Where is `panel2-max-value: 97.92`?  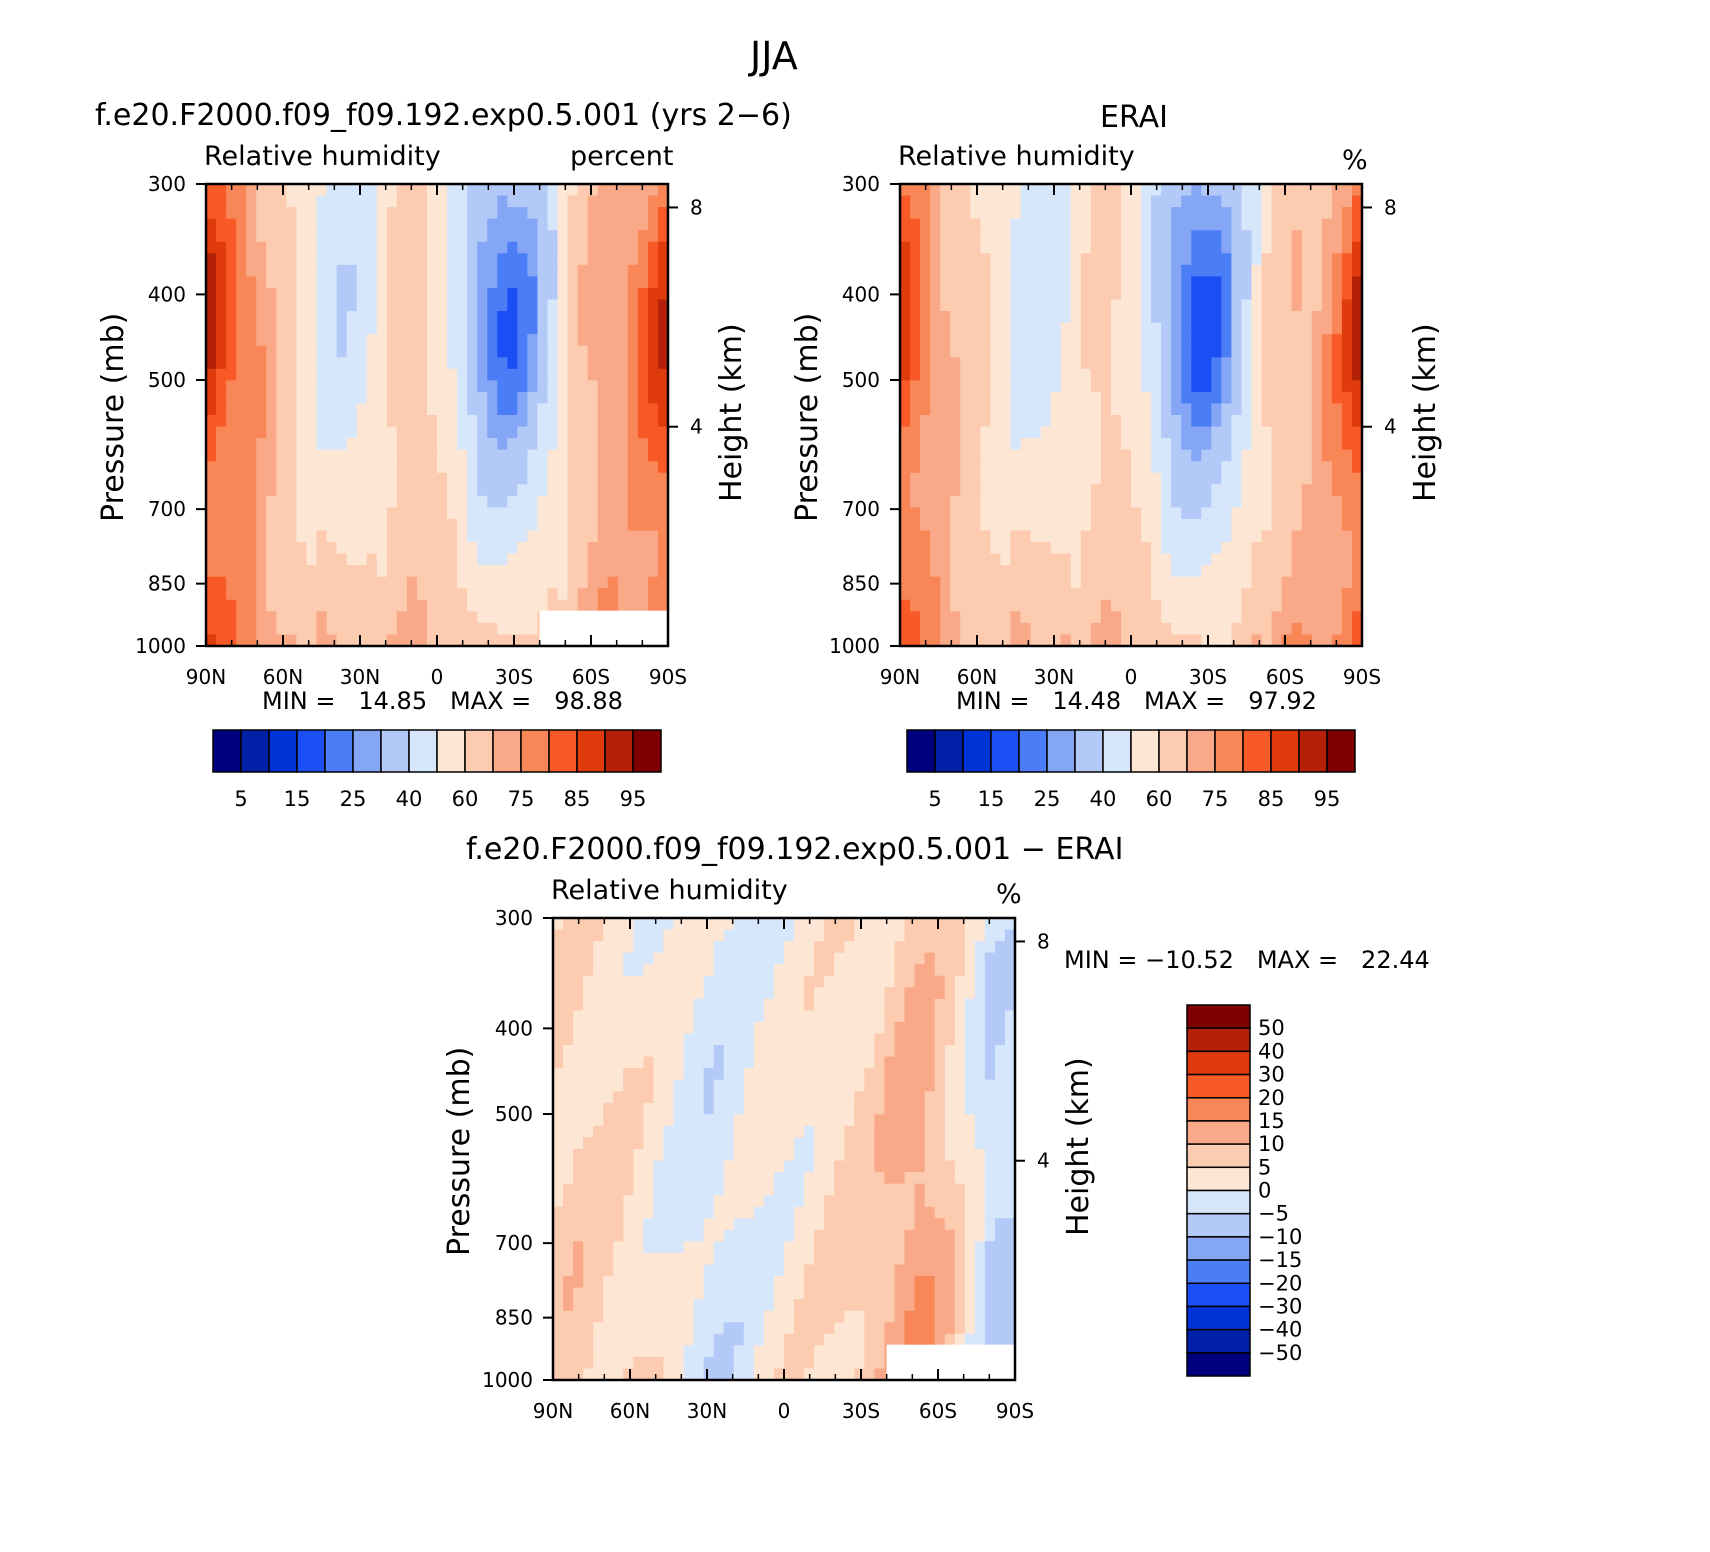 panel2-max-value: 97.92 is located at coordinates (1282, 701).